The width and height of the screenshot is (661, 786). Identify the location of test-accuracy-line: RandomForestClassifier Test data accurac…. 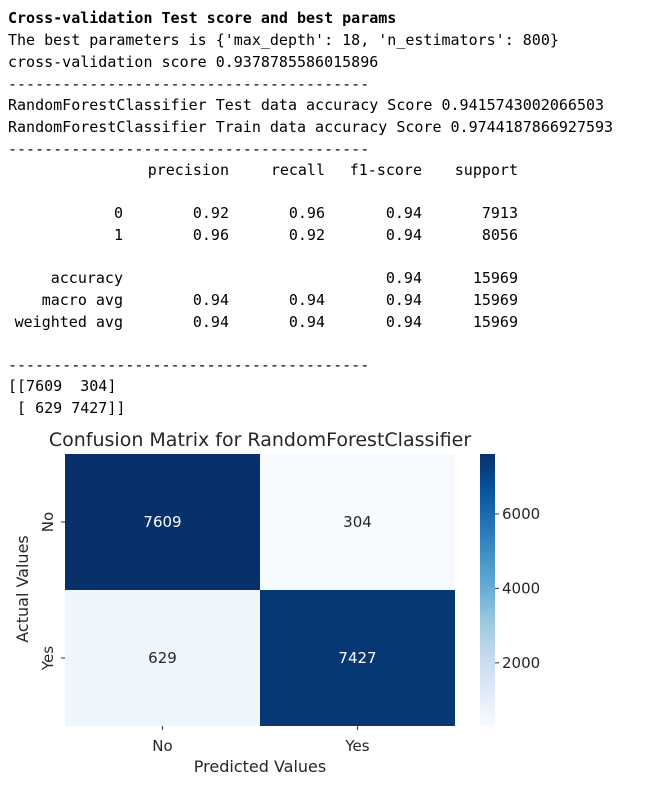
(306, 105).